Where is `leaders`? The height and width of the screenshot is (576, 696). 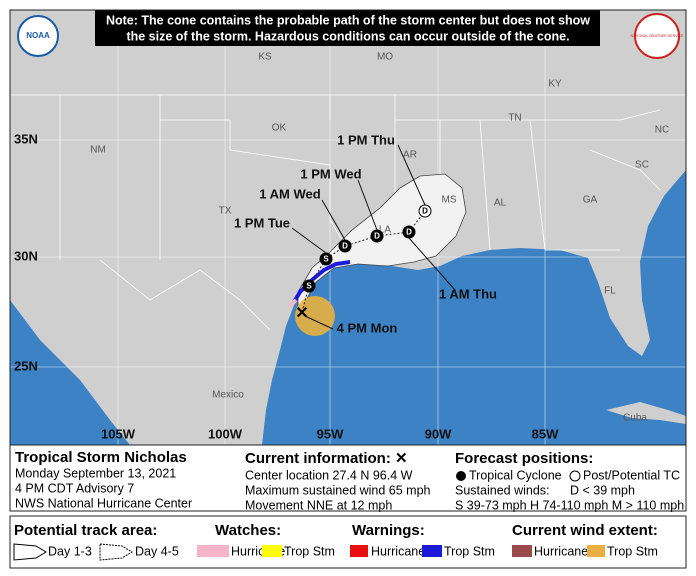
leaders is located at coordinates (373, 237).